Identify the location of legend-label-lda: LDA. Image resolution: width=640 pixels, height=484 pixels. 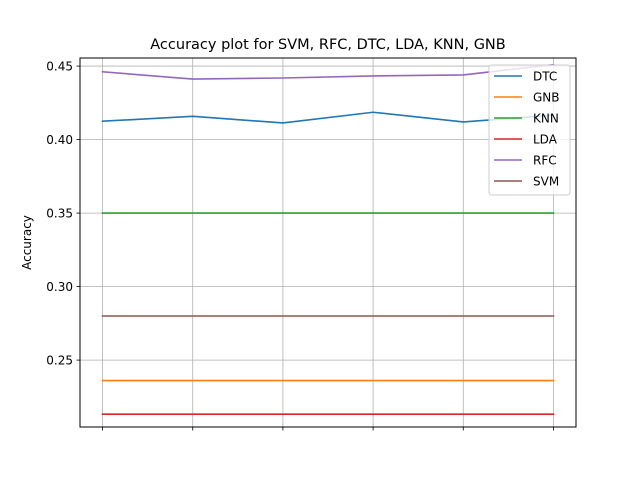
(545, 140).